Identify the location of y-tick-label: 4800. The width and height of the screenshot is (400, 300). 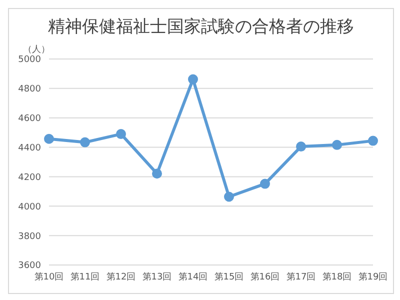
(30, 89).